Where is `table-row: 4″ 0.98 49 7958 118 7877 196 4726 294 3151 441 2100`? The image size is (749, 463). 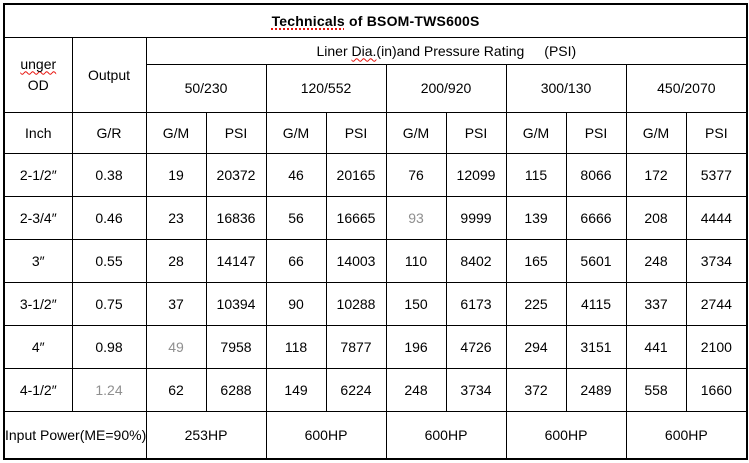 table-row: 4″ 0.98 49 7958 118 7877 196 4726 294 3151 441 2100 is located at coordinates (375, 346).